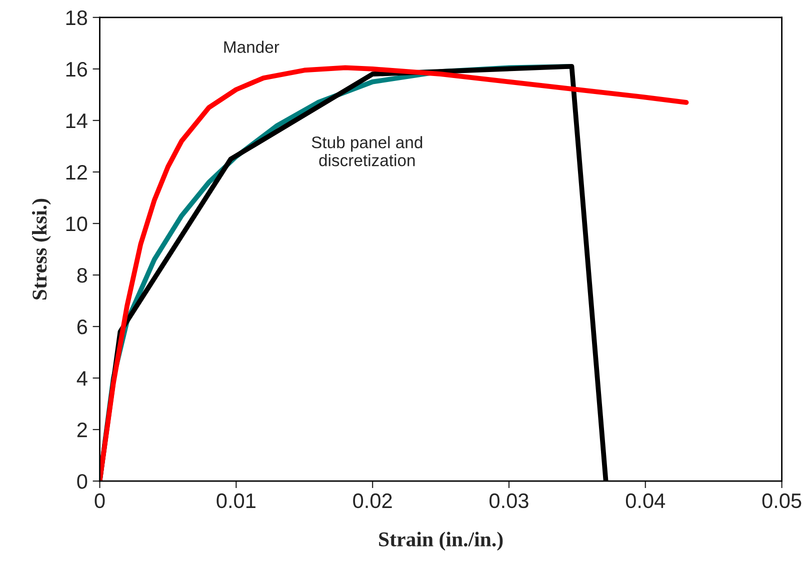 Image resolution: width=811 pixels, height=581 pixels. Describe the element at coordinates (252, 46) in the screenshot. I see `annotation: Mander` at that location.